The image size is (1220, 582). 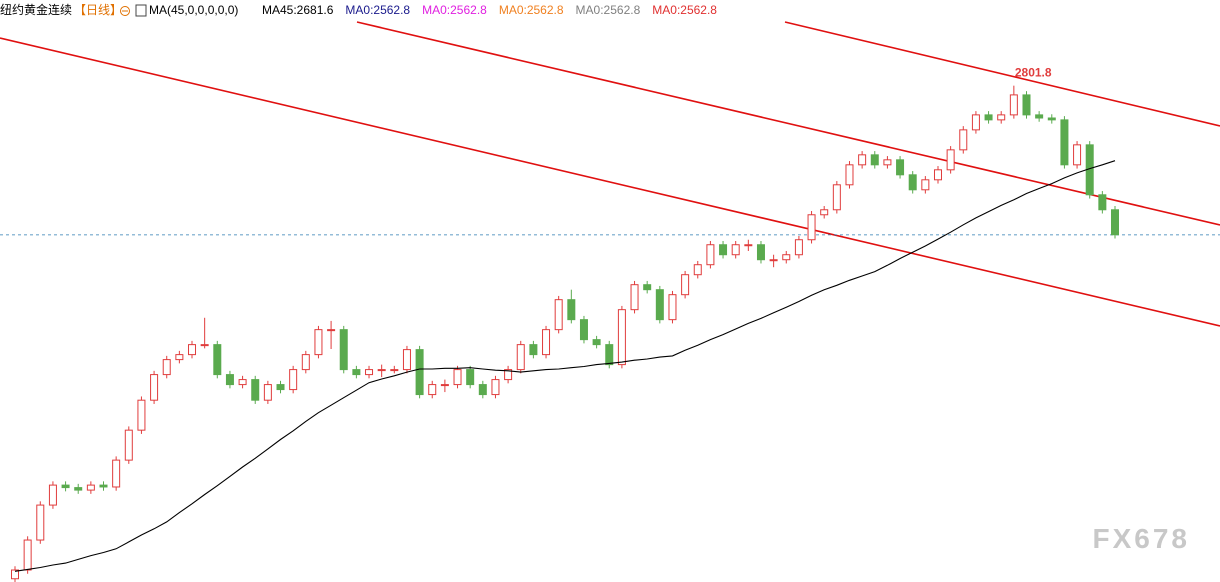 What do you see at coordinates (141, 10) in the screenshot?
I see `indicator-icon` at bounding box center [141, 10].